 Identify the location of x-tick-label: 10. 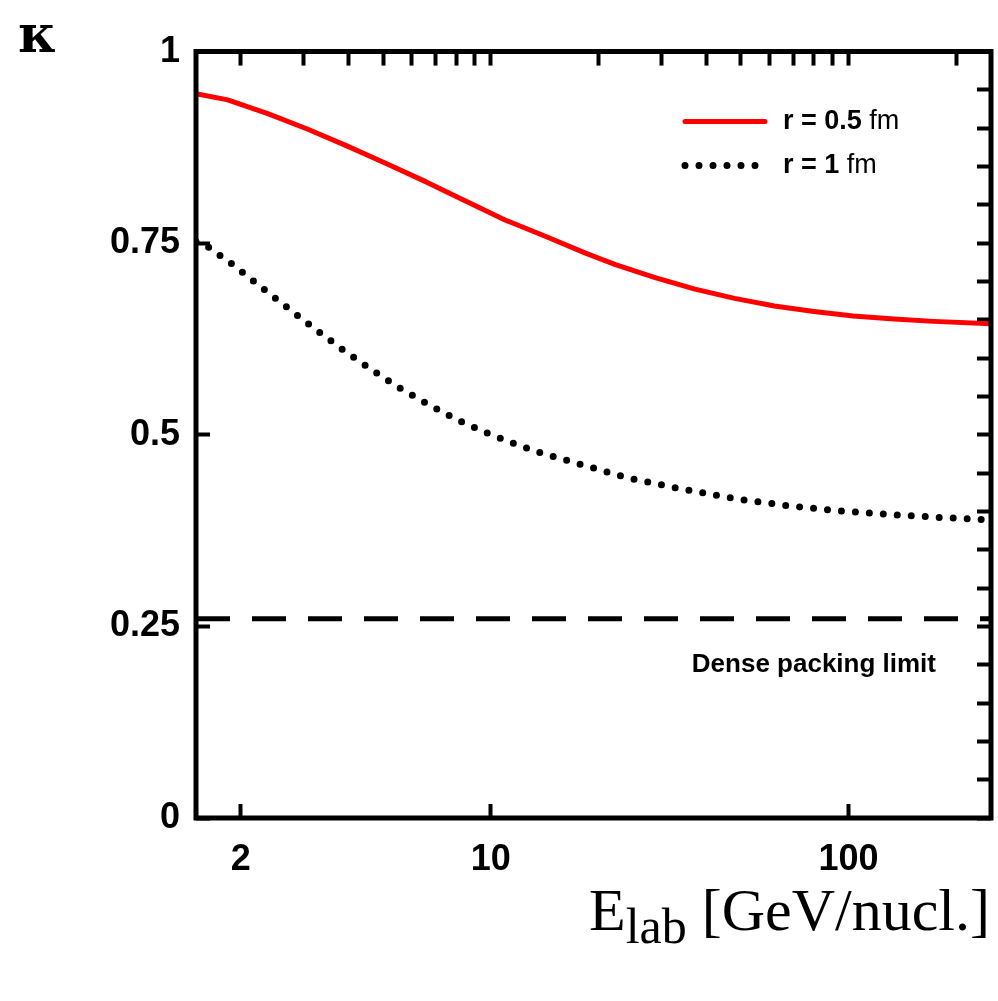
(490, 857).